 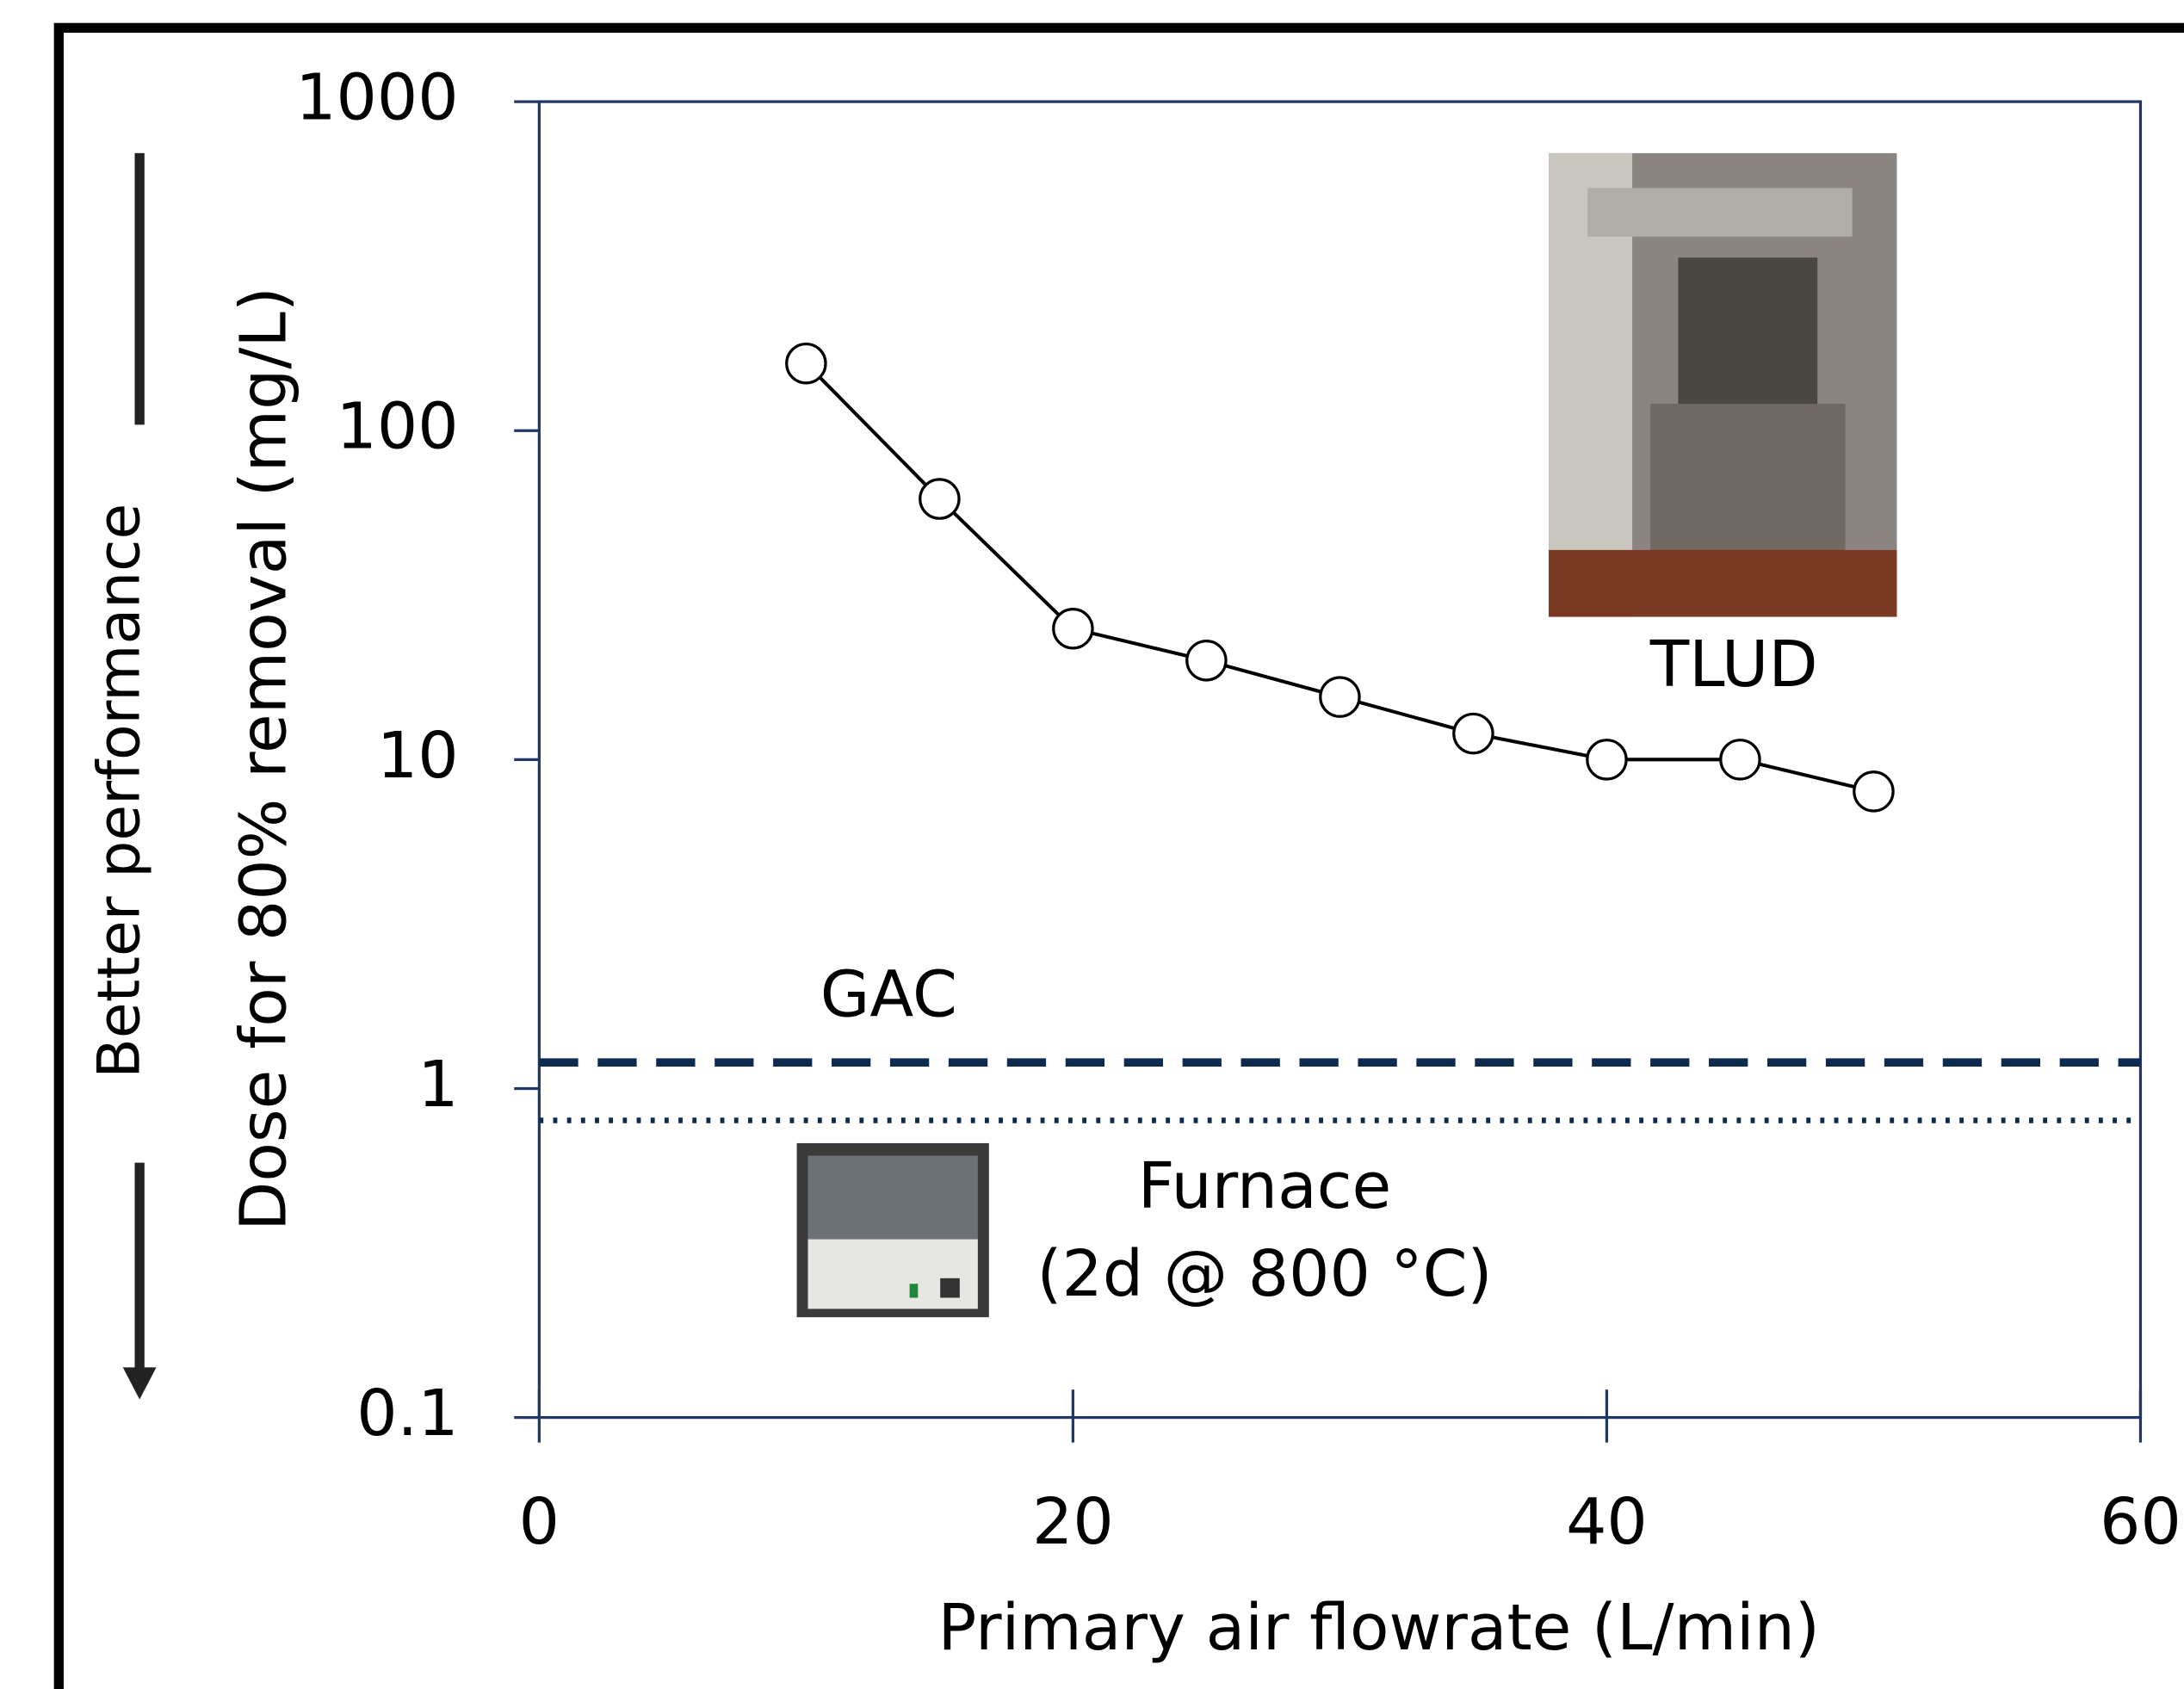 What do you see at coordinates (2140, 1521) in the screenshot?
I see `x-tick-label: 60` at bounding box center [2140, 1521].